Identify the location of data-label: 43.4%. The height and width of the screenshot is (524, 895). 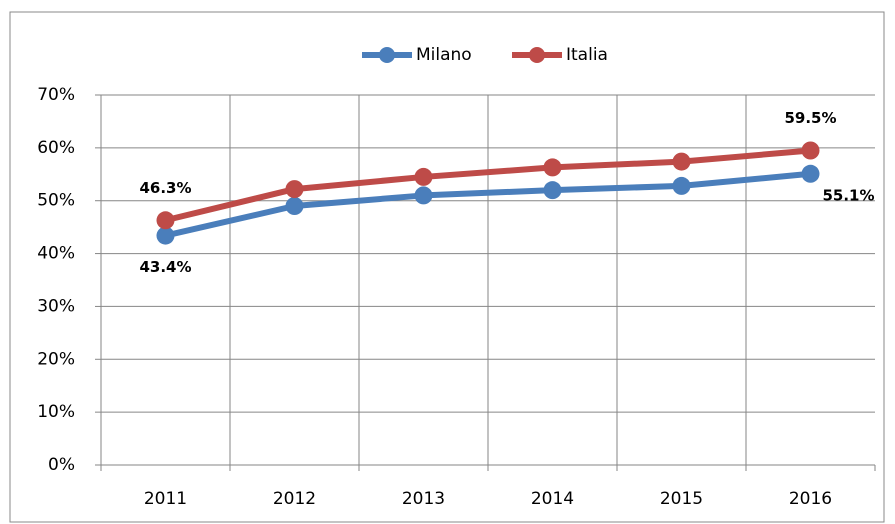
(165, 267).